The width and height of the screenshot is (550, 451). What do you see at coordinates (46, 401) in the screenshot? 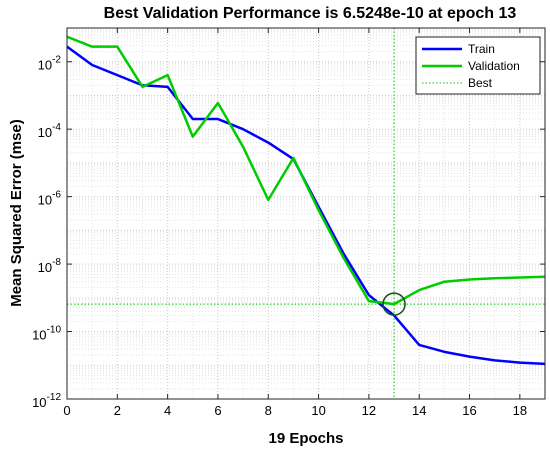
I see `y-tick-label: 10⁻¹²` at bounding box center [46, 401].